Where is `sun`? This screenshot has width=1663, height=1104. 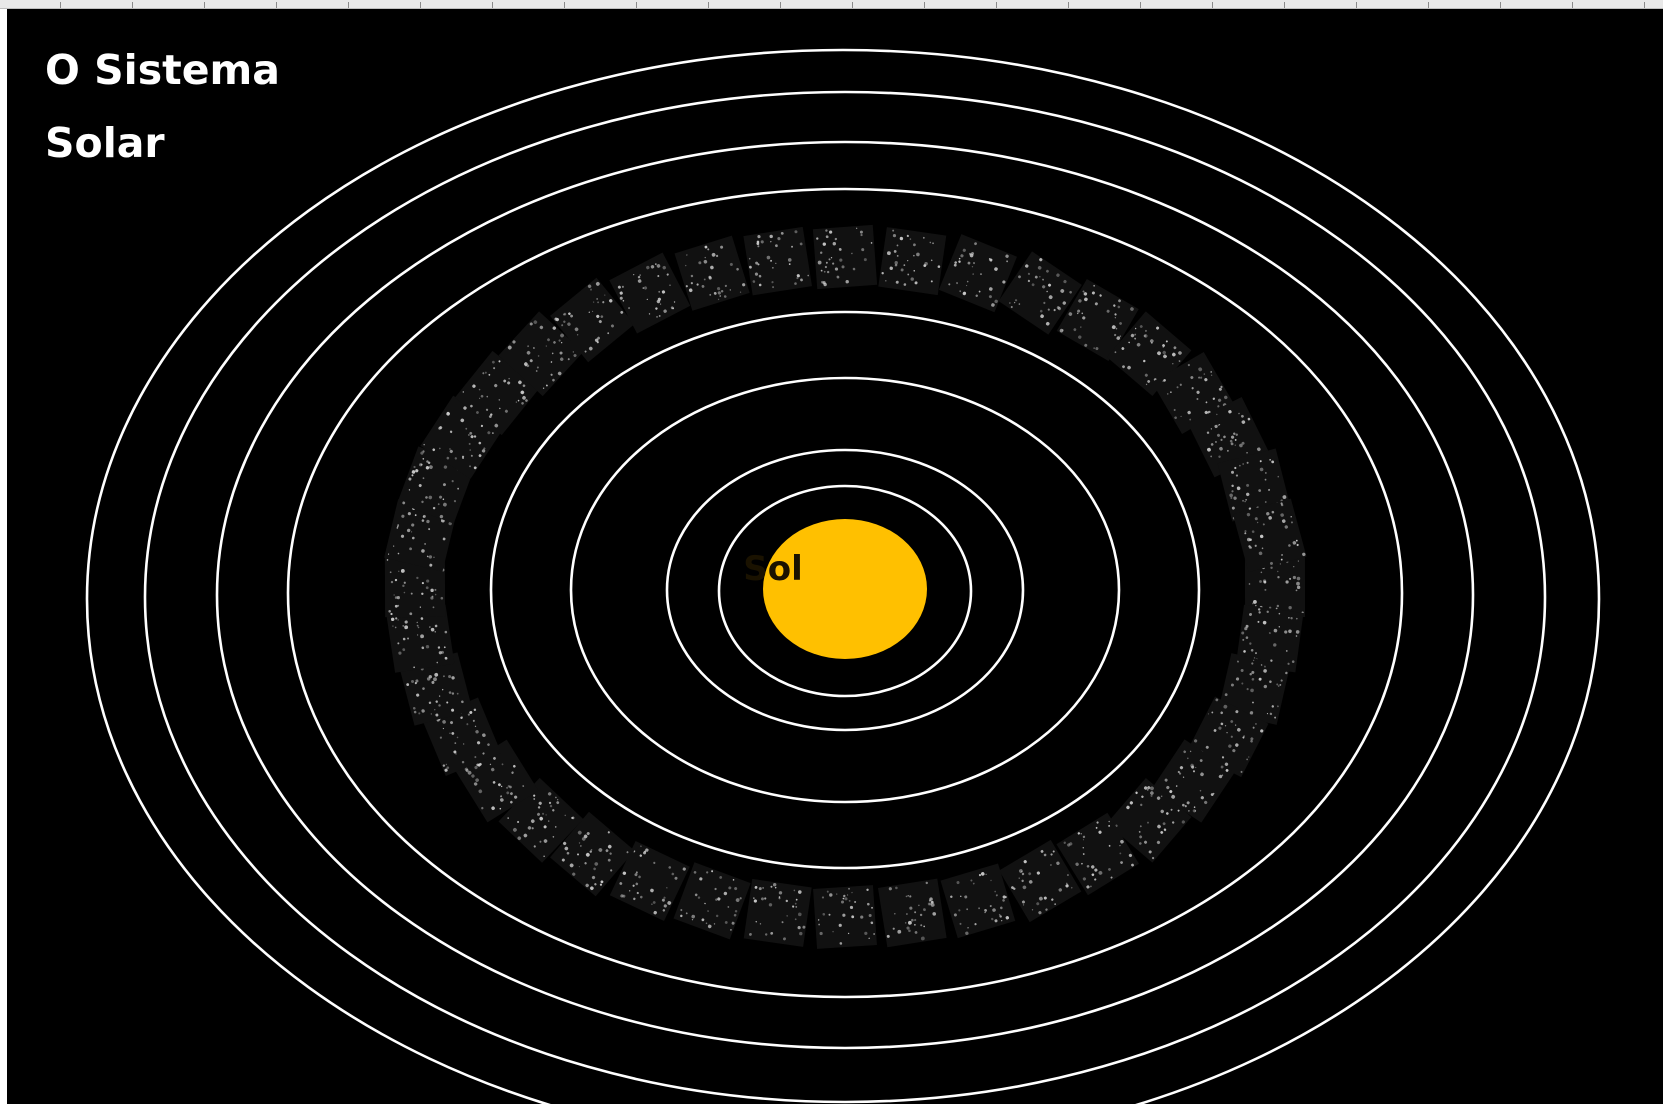 sun is located at coordinates (845, 589).